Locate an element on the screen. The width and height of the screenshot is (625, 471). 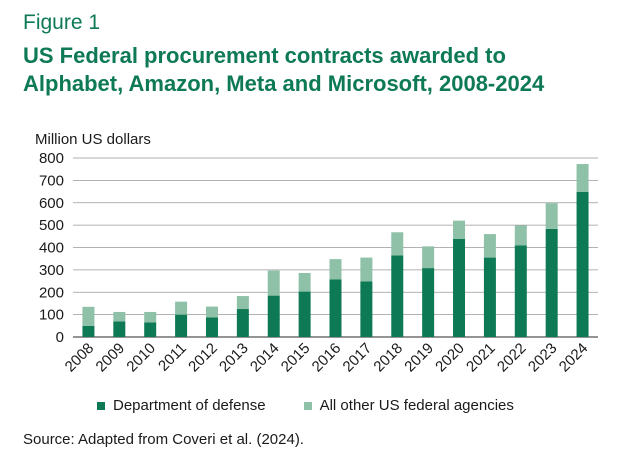
figure-label: Figure 1 is located at coordinates (62, 22).